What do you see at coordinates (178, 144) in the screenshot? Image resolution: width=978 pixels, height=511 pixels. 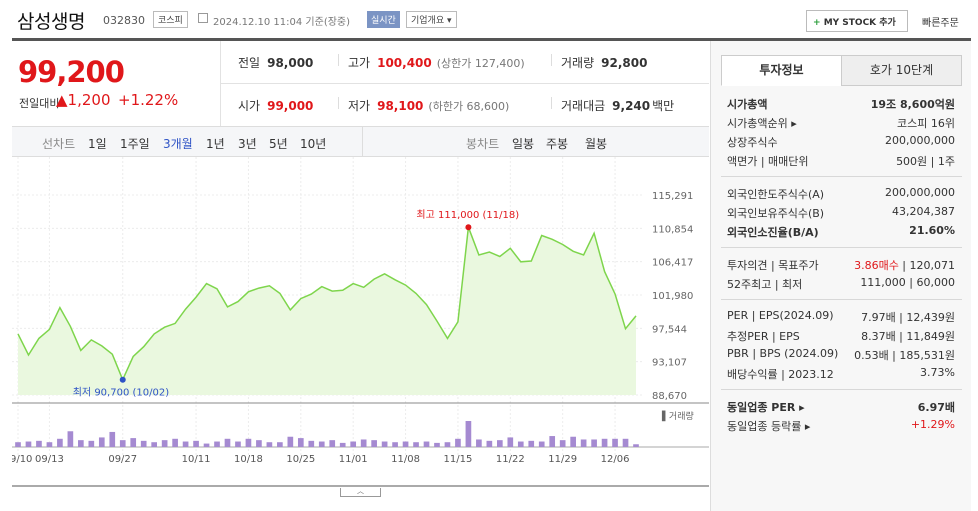 I see `period-3m: 3개월` at bounding box center [178, 144].